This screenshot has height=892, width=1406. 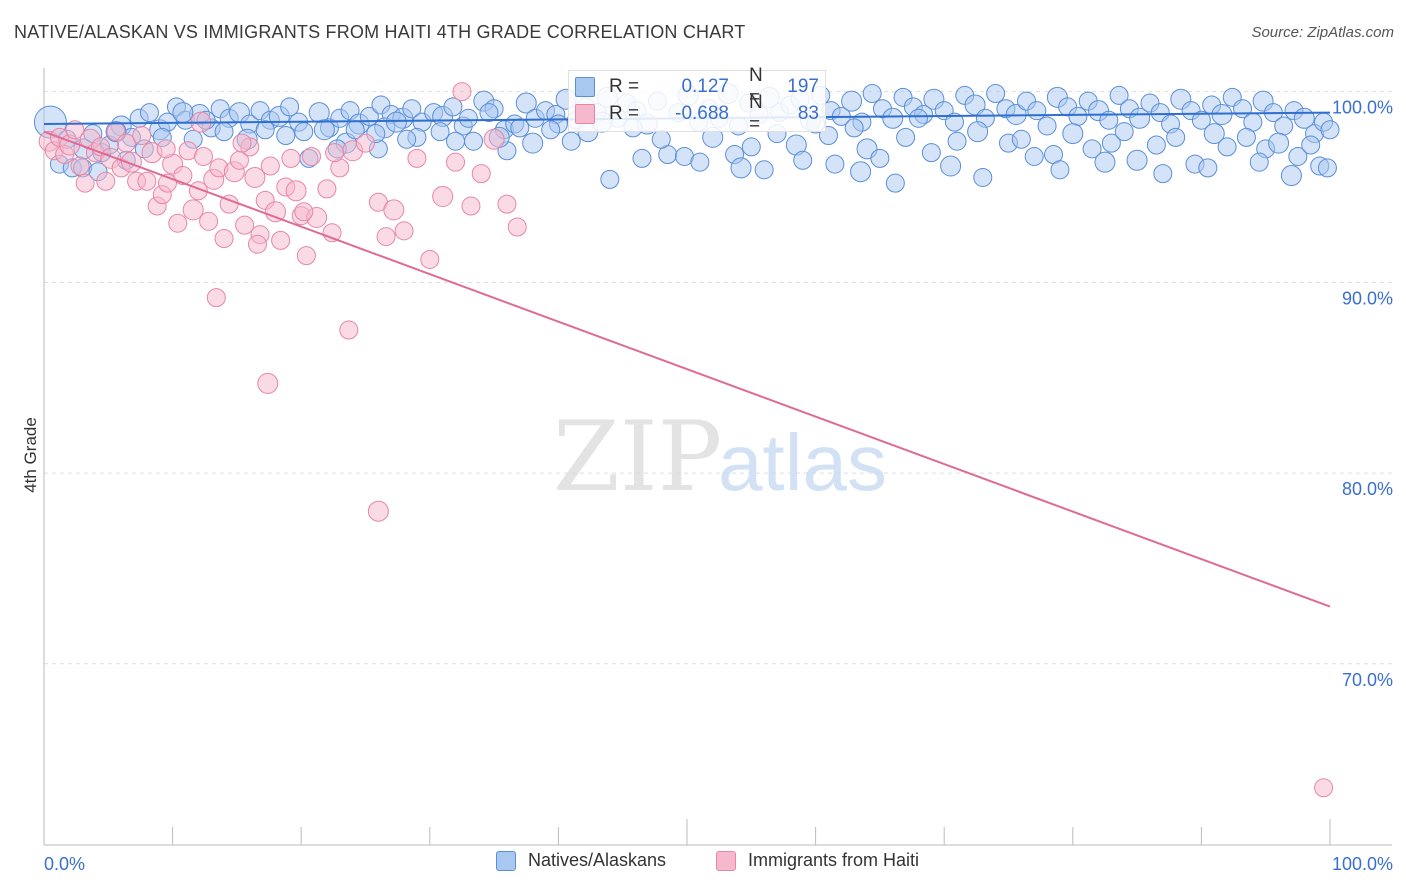 What do you see at coordinates (581, 860) in the screenshot?
I see `legend-item-natives: Natives/Alaskans` at bounding box center [581, 860].